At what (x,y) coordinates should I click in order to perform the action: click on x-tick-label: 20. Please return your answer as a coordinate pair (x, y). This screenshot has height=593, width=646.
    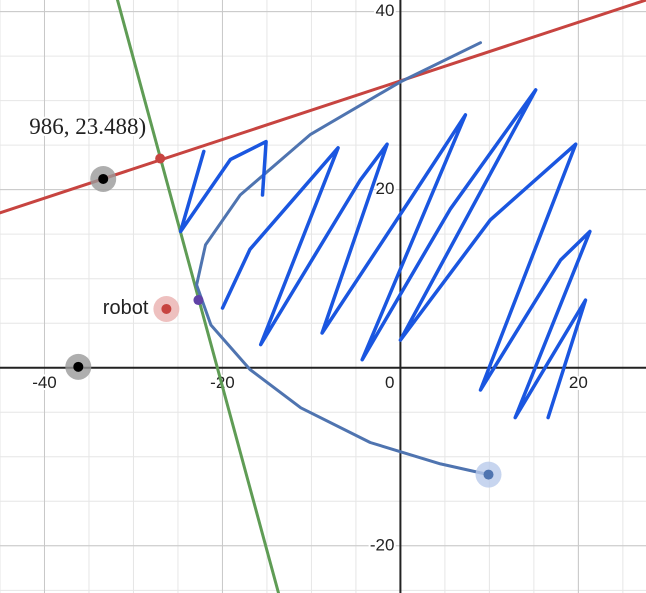
    Looking at the image, I should click on (578, 382).